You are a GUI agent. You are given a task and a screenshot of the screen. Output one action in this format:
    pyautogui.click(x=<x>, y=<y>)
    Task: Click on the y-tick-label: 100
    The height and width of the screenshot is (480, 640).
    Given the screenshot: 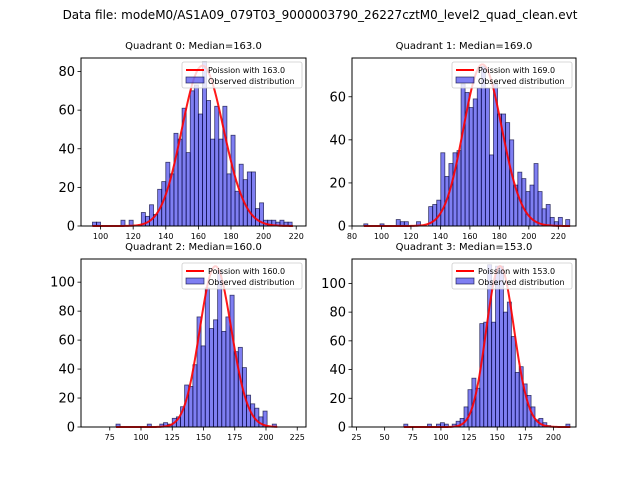 What is the action you would take?
    pyautogui.click(x=333, y=284)
    